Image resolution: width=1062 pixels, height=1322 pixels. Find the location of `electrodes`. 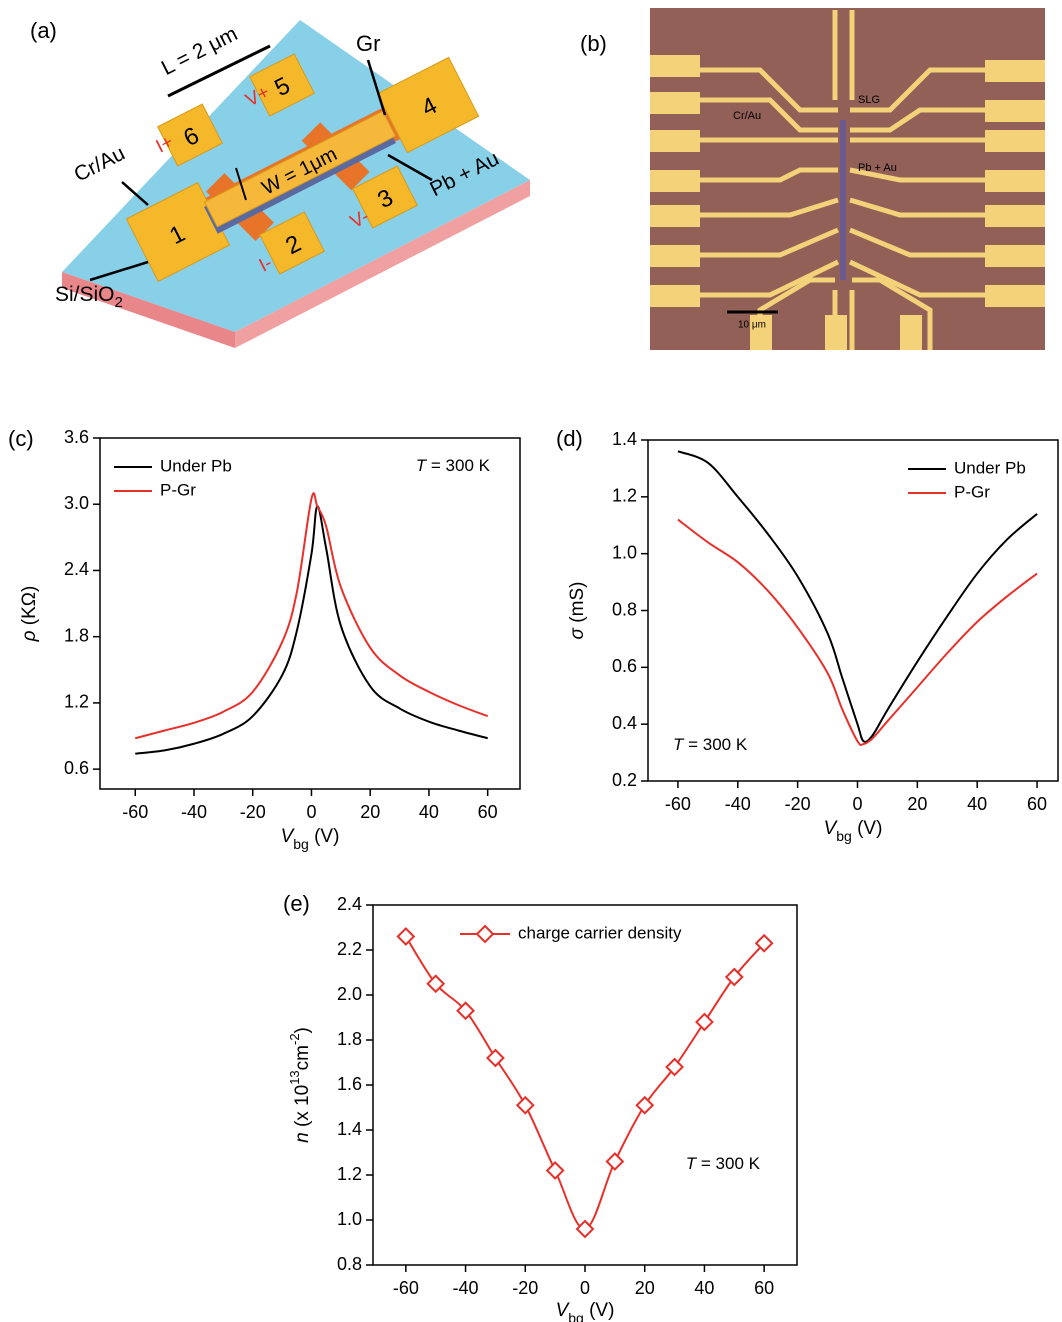

electrodes is located at coordinates (845, 180).